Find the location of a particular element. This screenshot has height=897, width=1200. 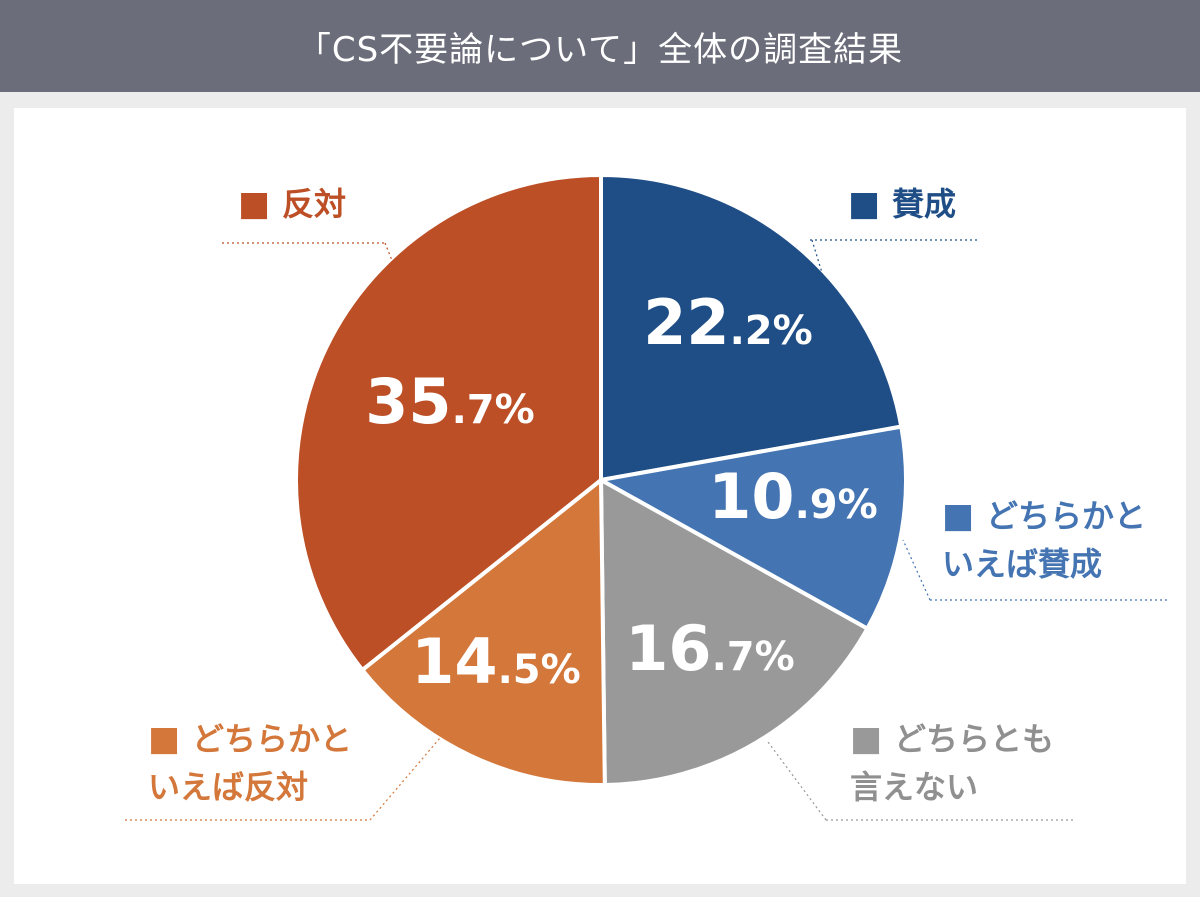

title-bar: 「CS不要論について」全体の調査結果 is located at coordinates (600, 46).